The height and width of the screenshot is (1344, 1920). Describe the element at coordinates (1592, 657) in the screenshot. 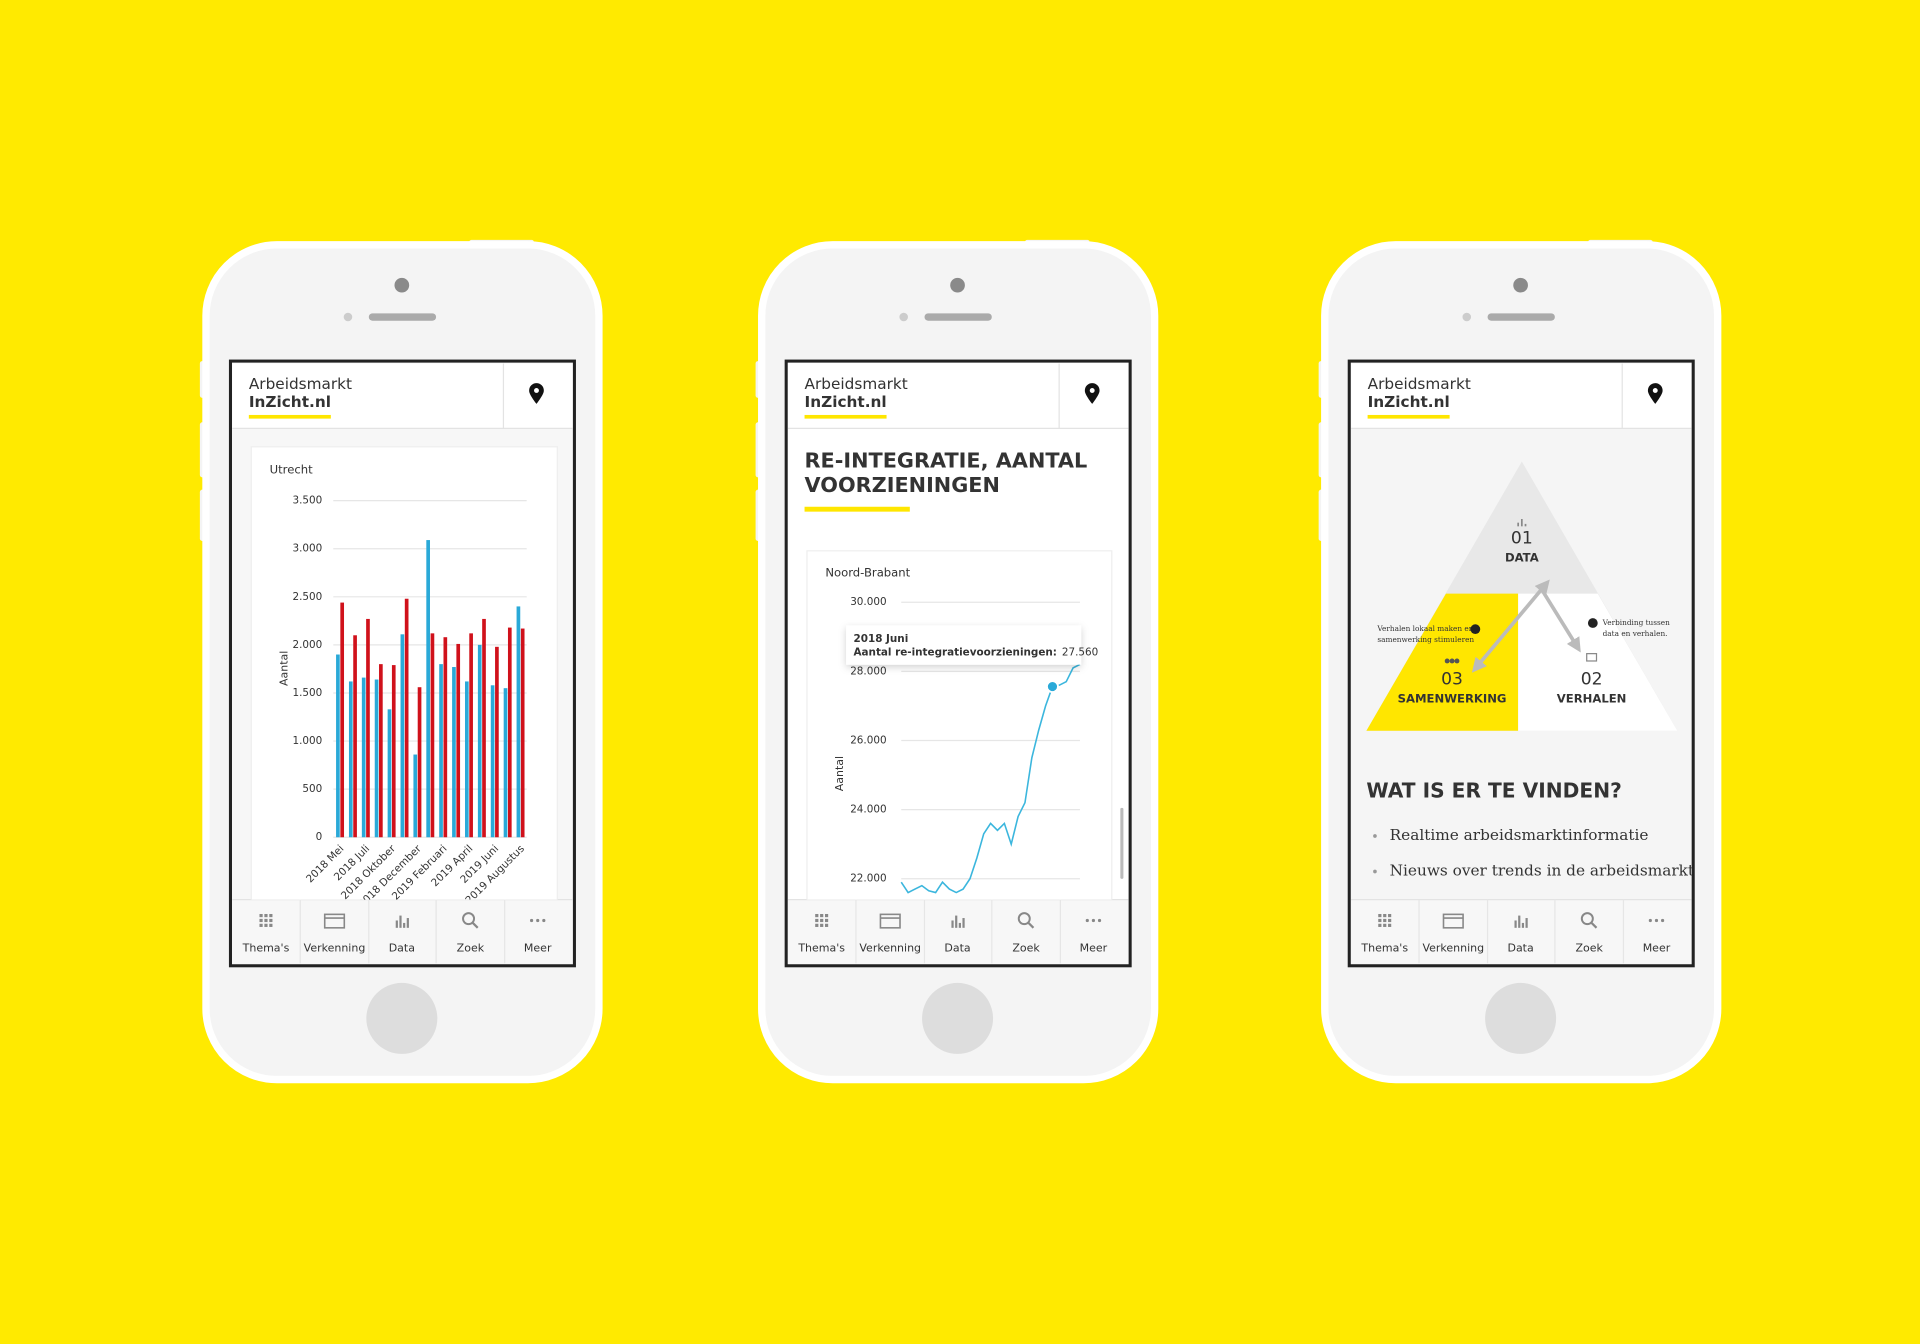

I see `icon-verhalen` at that location.